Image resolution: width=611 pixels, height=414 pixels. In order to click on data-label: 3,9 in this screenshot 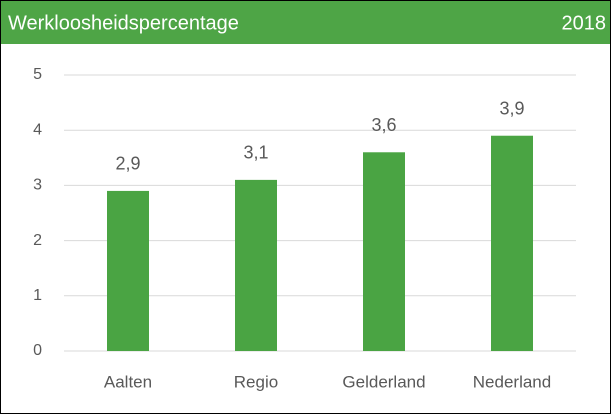, I will do `click(511, 108)`.